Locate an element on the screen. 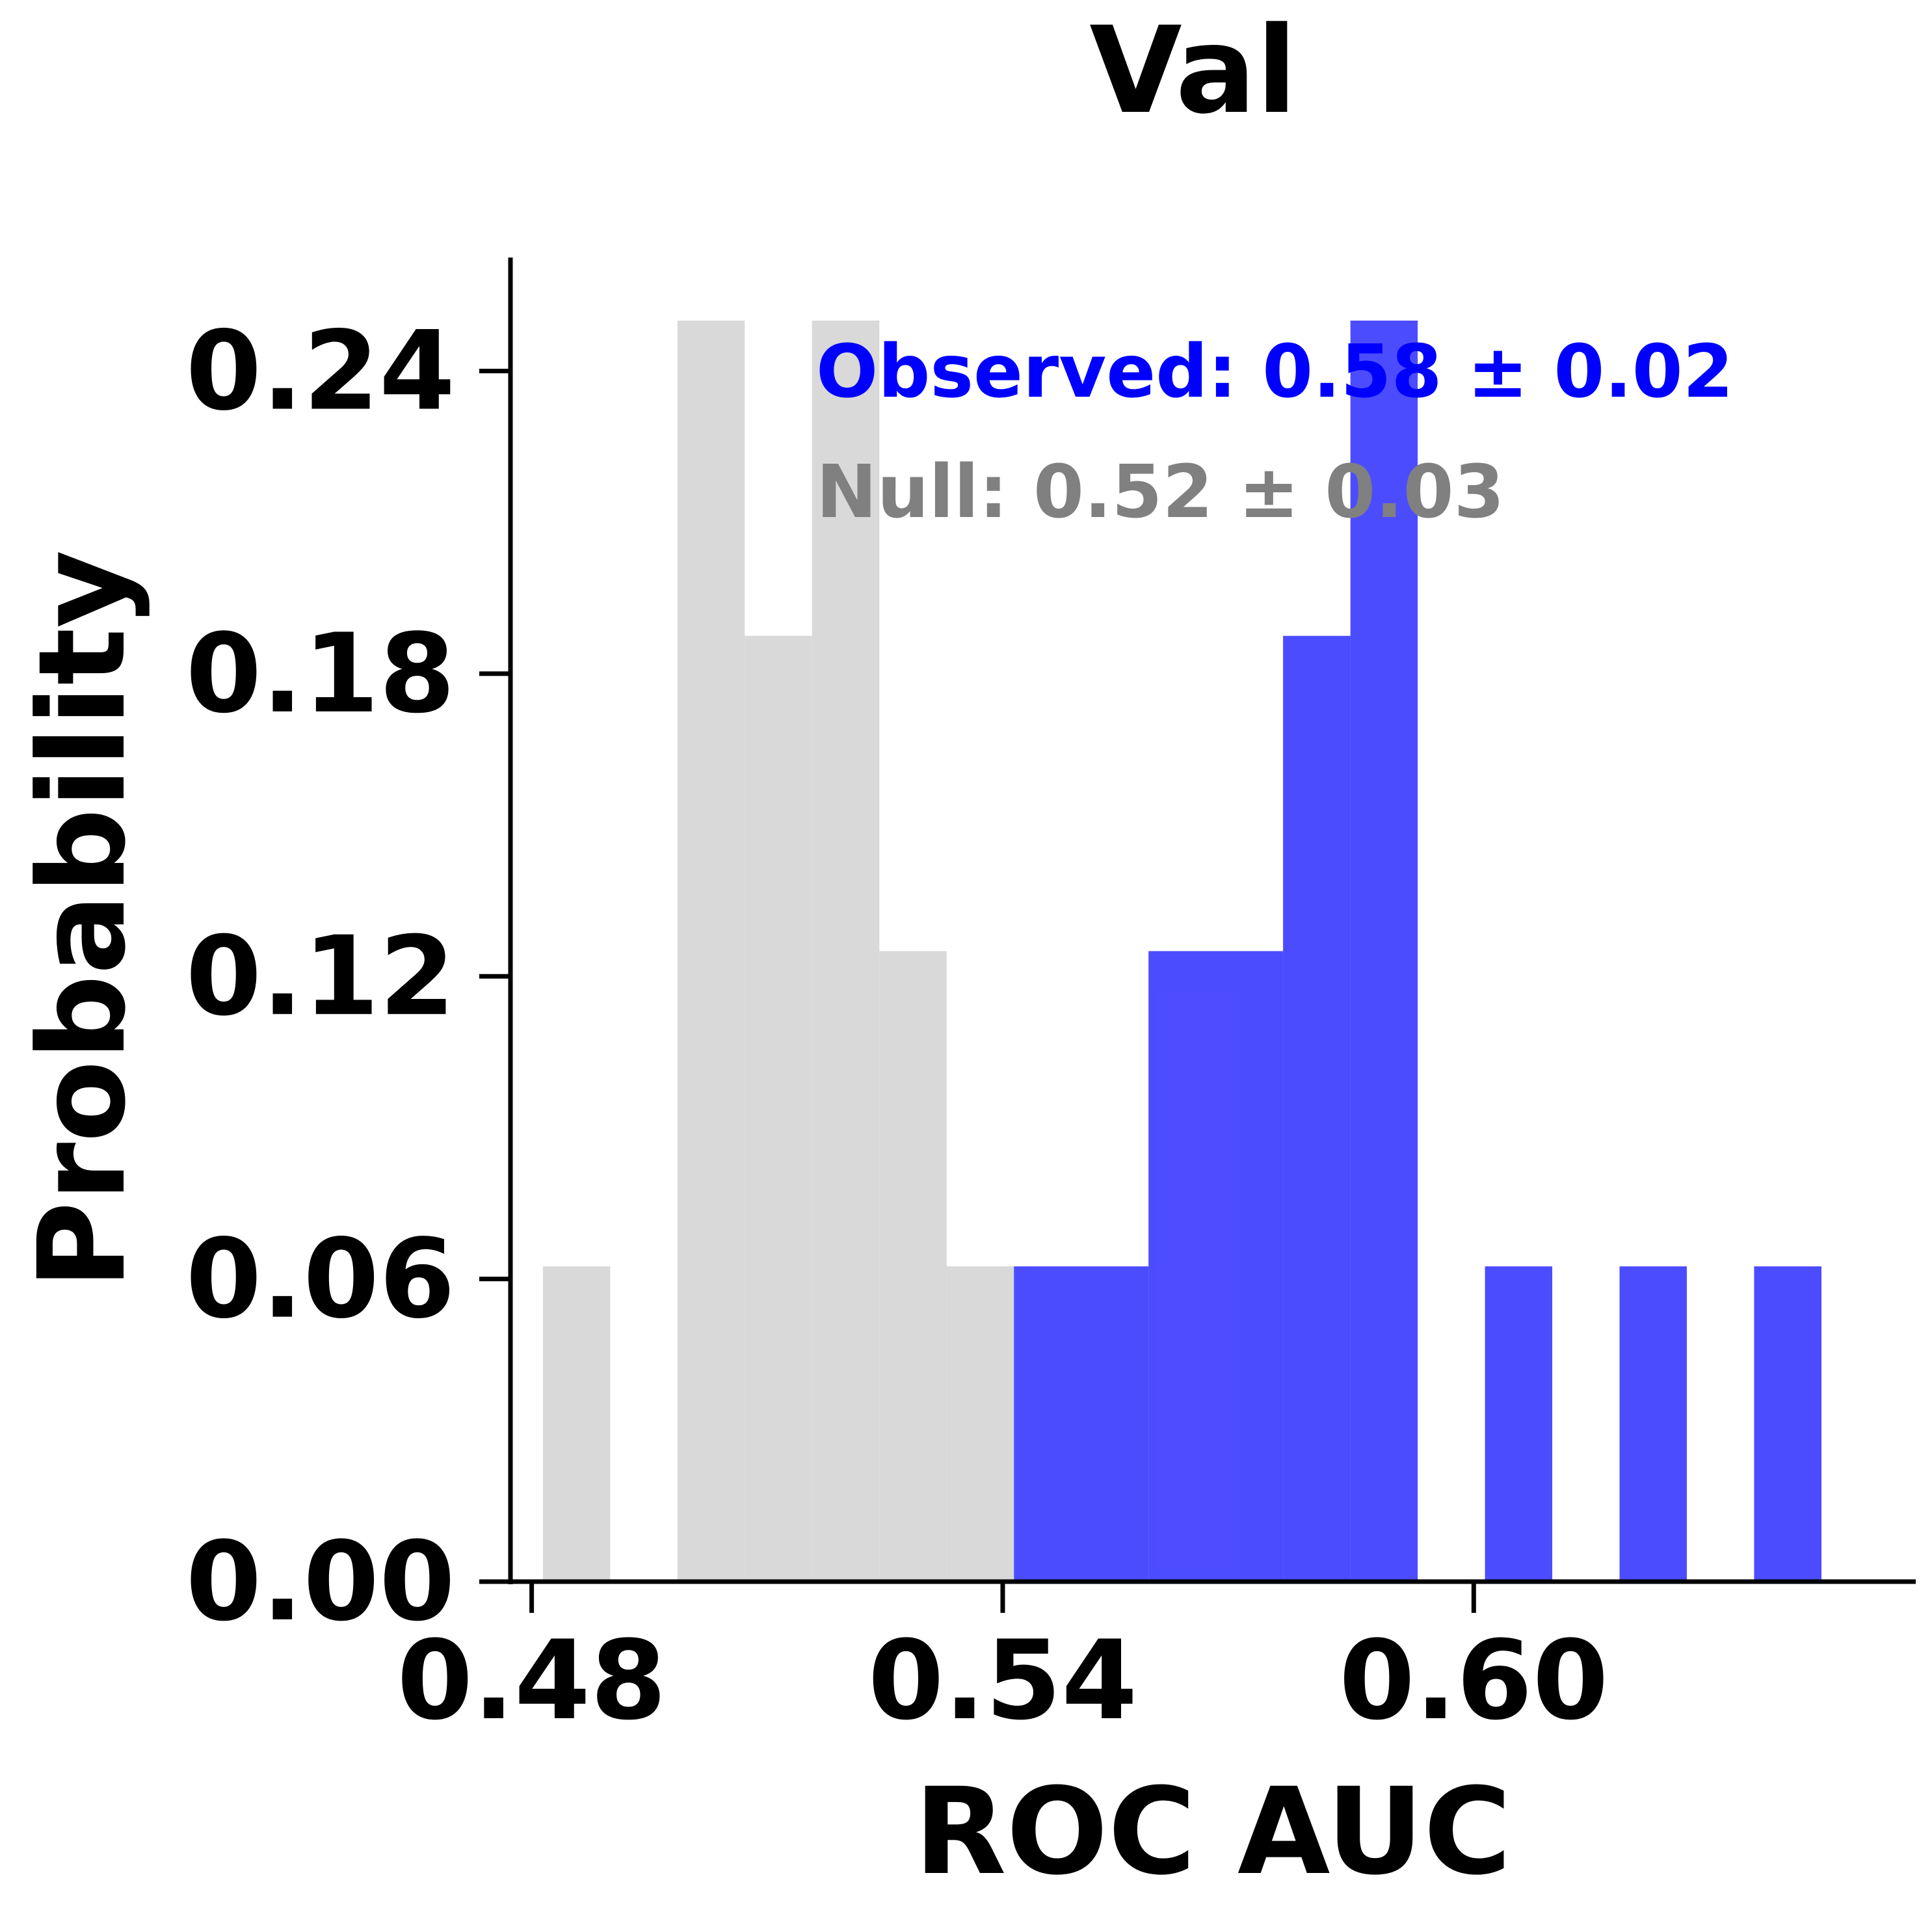  x-tick-label-2: 0.60 is located at coordinates (1474, 1680).